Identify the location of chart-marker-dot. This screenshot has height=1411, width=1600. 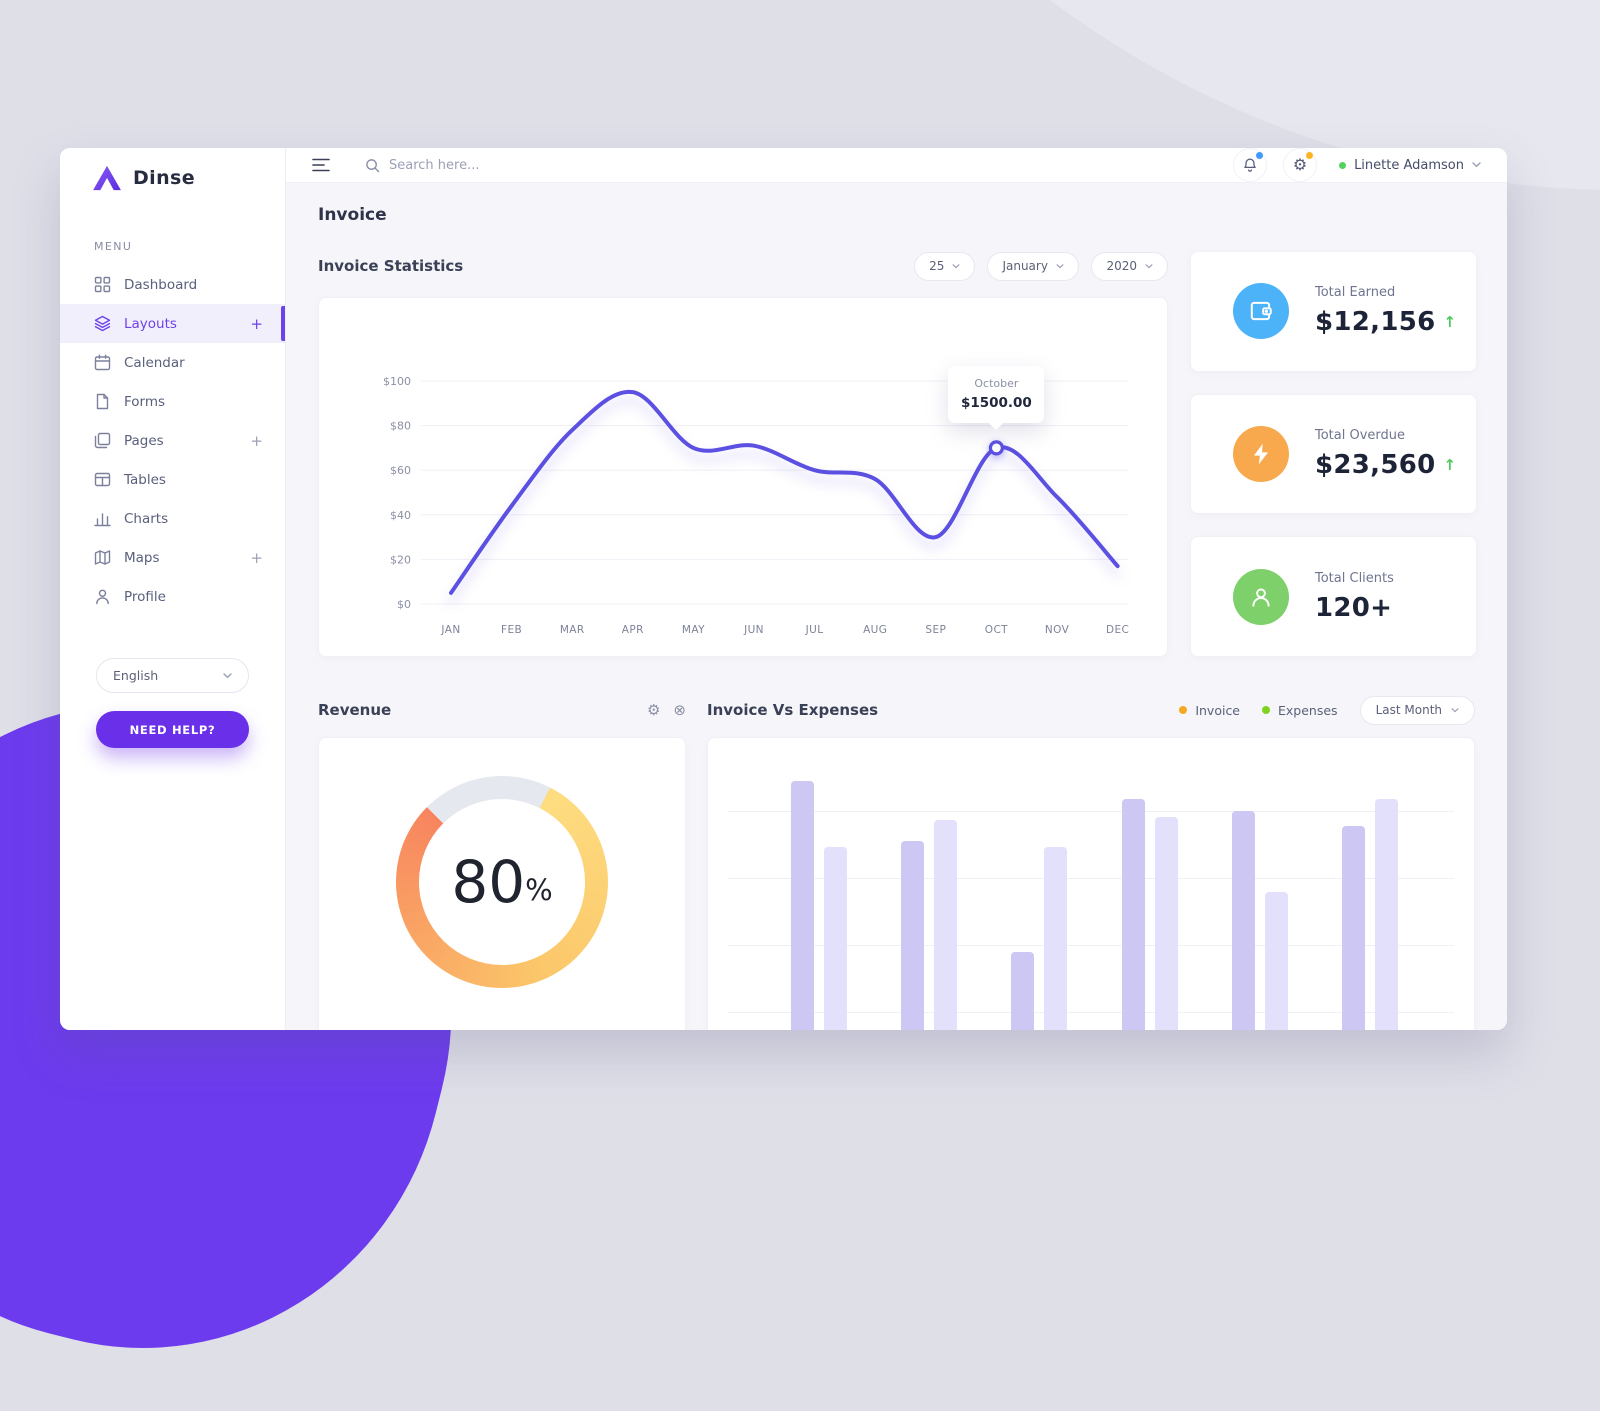
(996, 448).